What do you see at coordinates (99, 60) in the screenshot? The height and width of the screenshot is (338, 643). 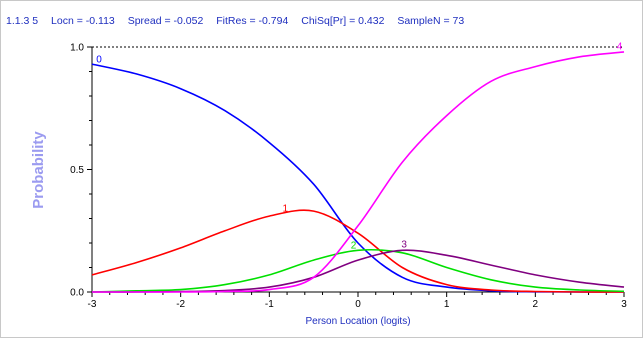 I see `category-label-0: 0` at bounding box center [99, 60].